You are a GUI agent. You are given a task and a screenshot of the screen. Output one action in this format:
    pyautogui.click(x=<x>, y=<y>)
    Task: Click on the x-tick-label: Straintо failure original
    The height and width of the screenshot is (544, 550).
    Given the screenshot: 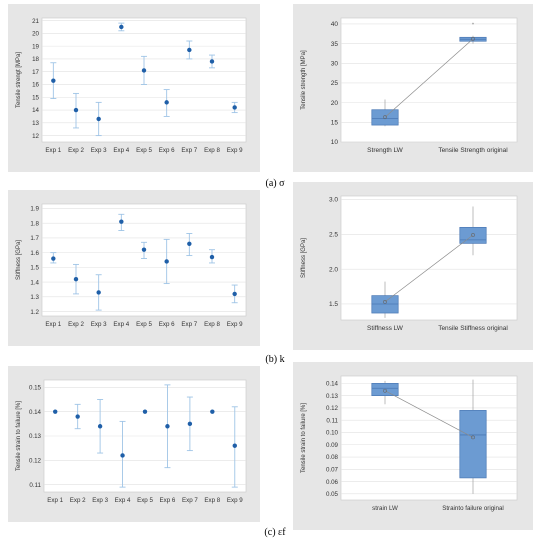 What is the action you would take?
    pyautogui.click(x=473, y=508)
    